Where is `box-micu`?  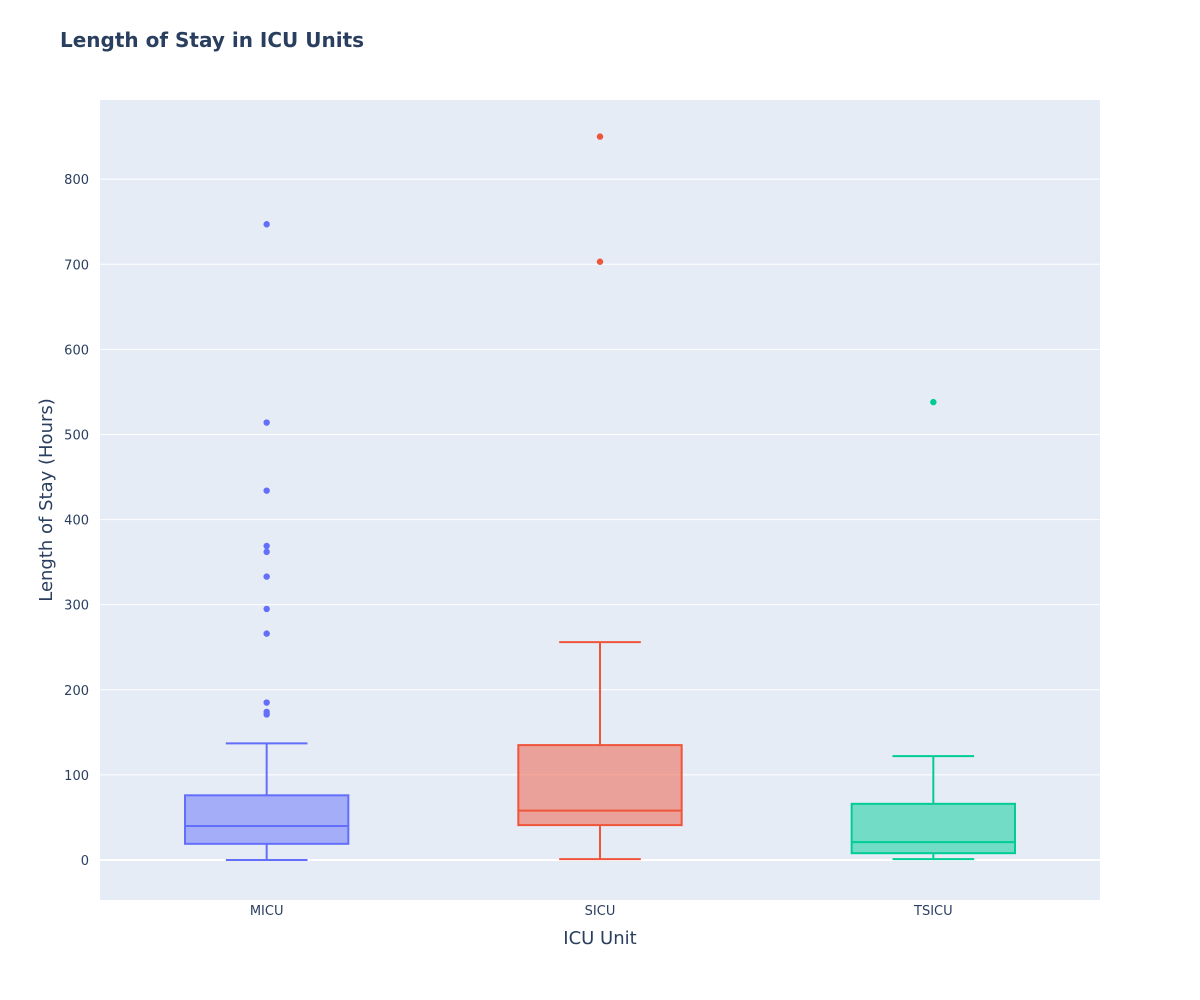
box-micu is located at coordinates (267, 541).